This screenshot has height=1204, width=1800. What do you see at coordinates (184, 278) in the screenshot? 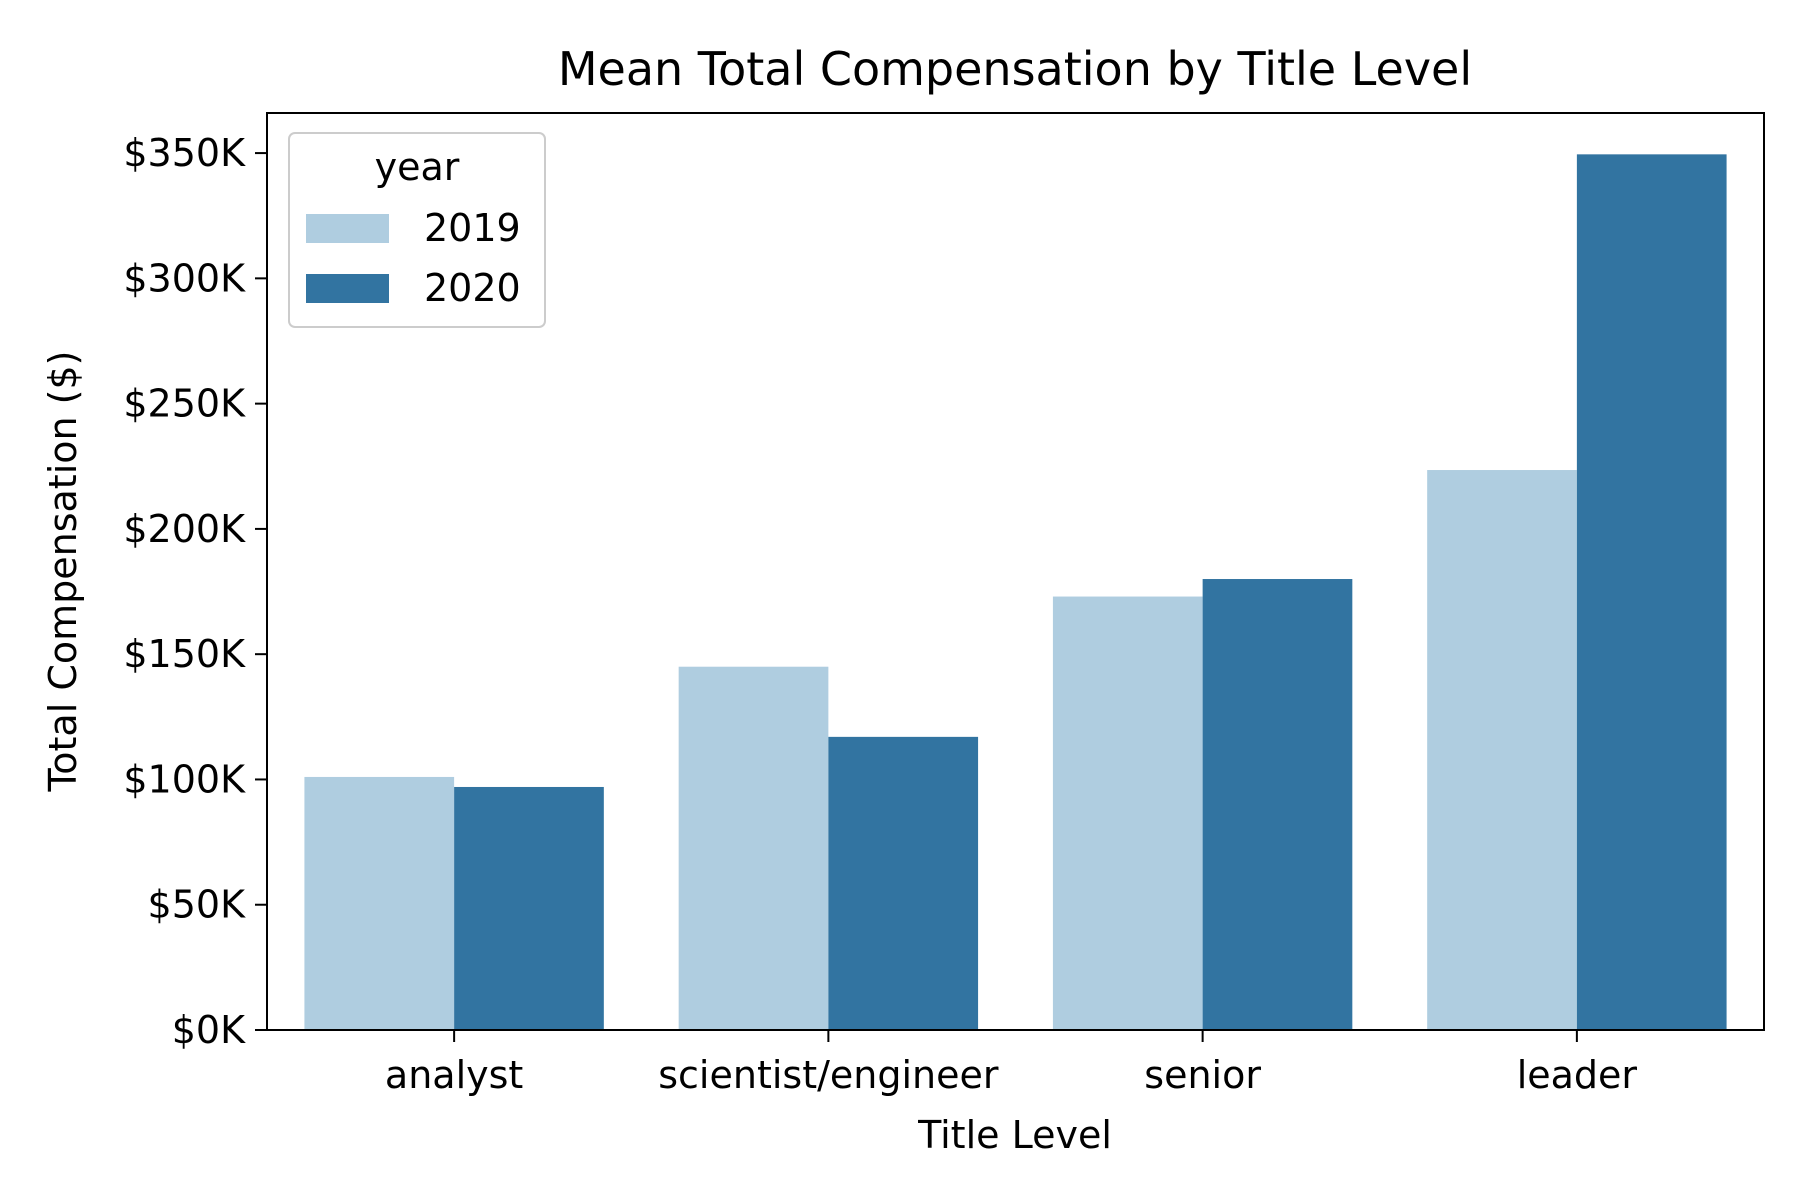
I see `y-tick-label: $300K` at bounding box center [184, 278].